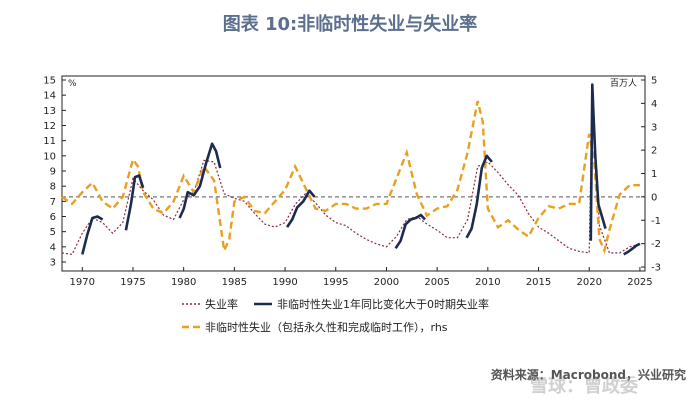  I want to click on x-tick-label: 2020, so click(589, 282).